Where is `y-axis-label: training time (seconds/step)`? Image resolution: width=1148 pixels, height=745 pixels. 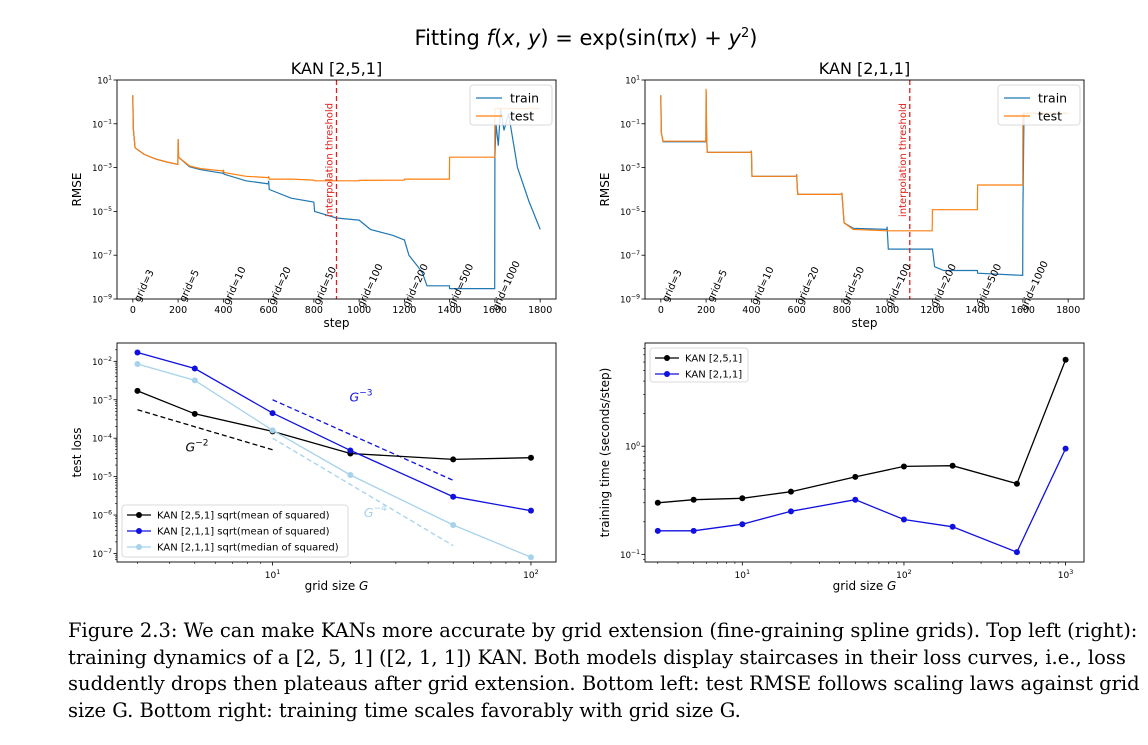
y-axis-label: training time (seconds/step) is located at coordinates (605, 453).